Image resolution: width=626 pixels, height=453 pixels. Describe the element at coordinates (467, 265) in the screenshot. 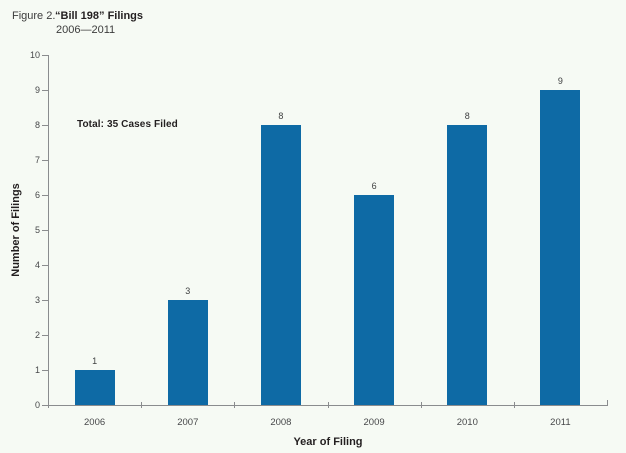

I see `bar-2010` at that location.